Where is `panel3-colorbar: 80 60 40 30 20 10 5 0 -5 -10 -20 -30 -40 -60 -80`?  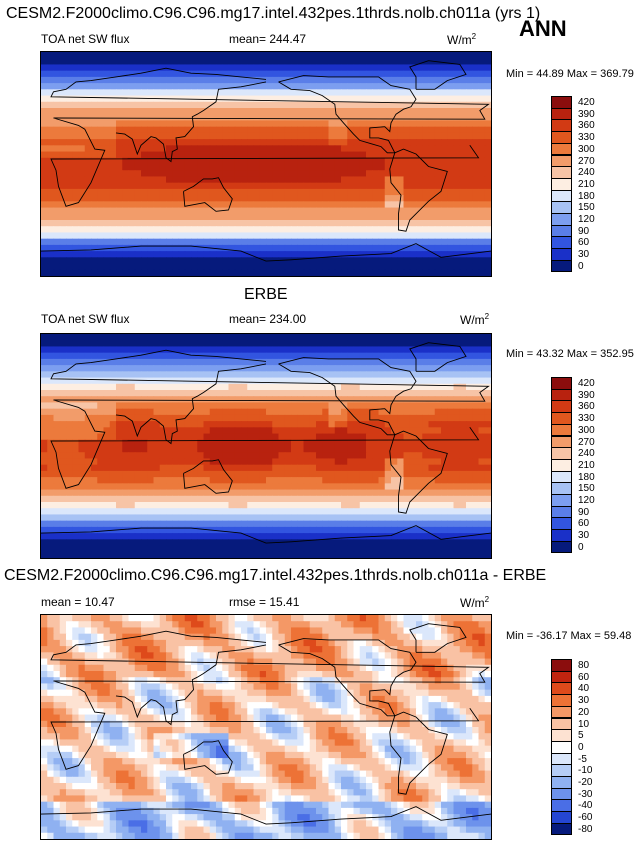
panel3-colorbar: 80 60 40 30 20 10 5 0 -5 -10 -20 -30 -40 -60 -80 is located at coordinates (596, 747).